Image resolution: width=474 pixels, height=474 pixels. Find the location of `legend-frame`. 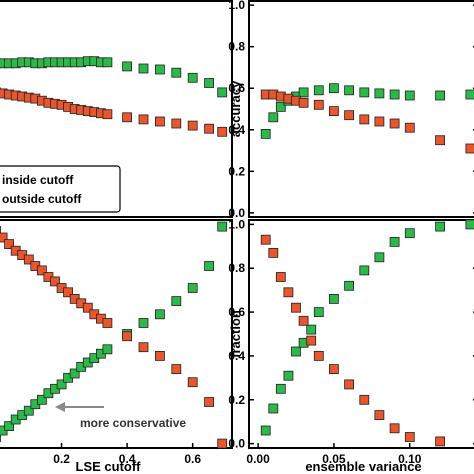

legend-frame is located at coordinates (60, 189).